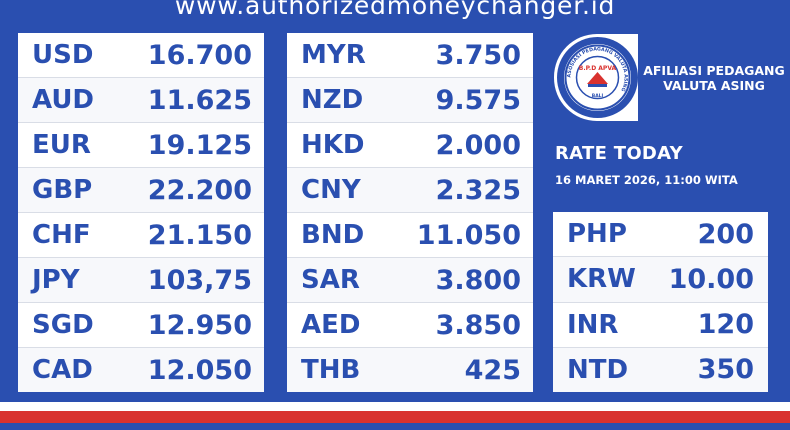  What do you see at coordinates (492, 370) in the screenshot?
I see `currency-rate: 425` at bounding box center [492, 370].